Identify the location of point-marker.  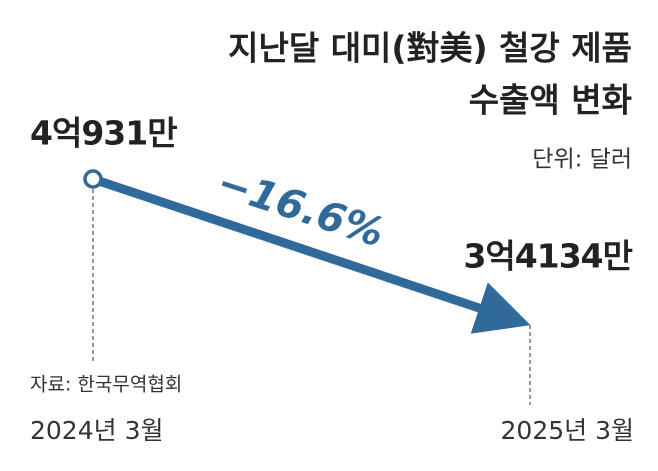
(93, 179).